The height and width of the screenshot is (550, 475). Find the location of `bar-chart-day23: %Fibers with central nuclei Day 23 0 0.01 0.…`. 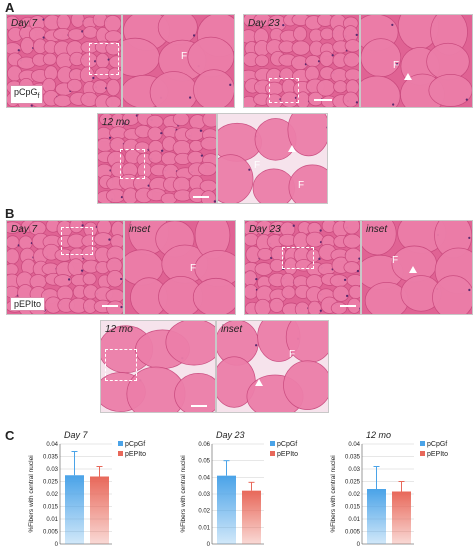

bar-chart-day23: %Fibers with central nuclei Day 23 0 0.01 0.… is located at coordinates (239, 489).